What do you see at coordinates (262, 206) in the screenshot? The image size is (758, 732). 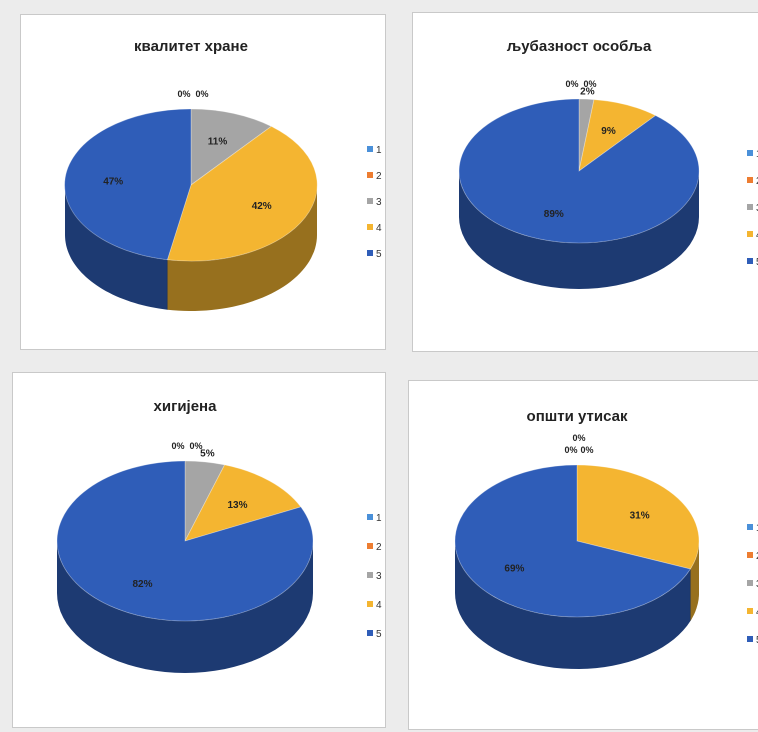 I see `data-label-4: 42%` at bounding box center [262, 206].